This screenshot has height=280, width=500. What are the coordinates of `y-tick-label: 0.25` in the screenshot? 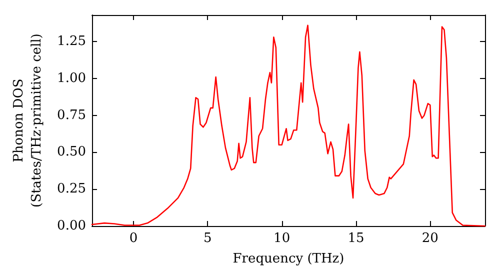 It's located at (71, 189).